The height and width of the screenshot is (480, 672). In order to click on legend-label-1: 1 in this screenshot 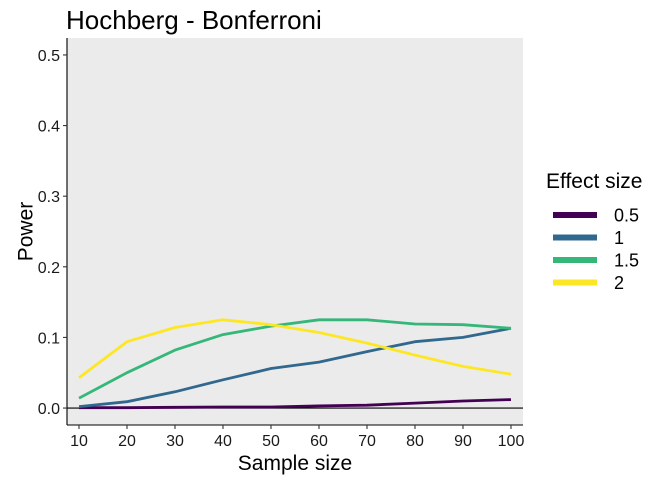, I will do `click(619, 238)`.